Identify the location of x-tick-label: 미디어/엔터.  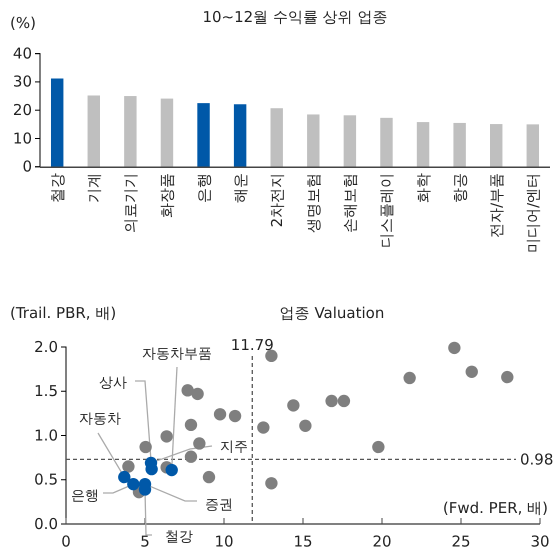
(533, 212).